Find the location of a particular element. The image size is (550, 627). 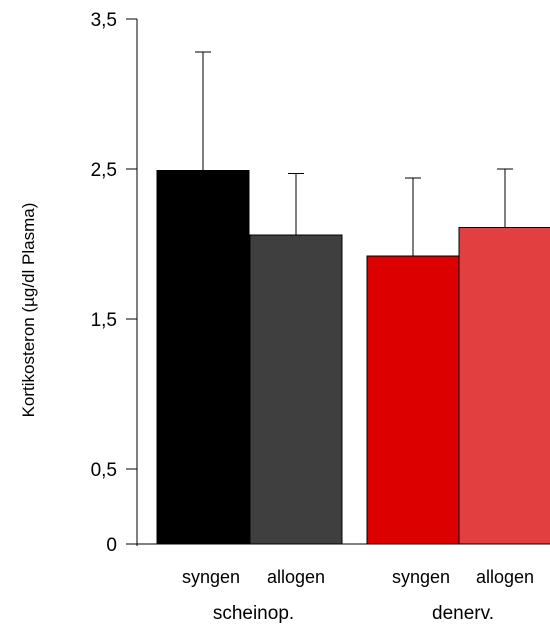

y-ticks: 0 0,5 1,5 2,5 3,5 is located at coordinates (114, 283).